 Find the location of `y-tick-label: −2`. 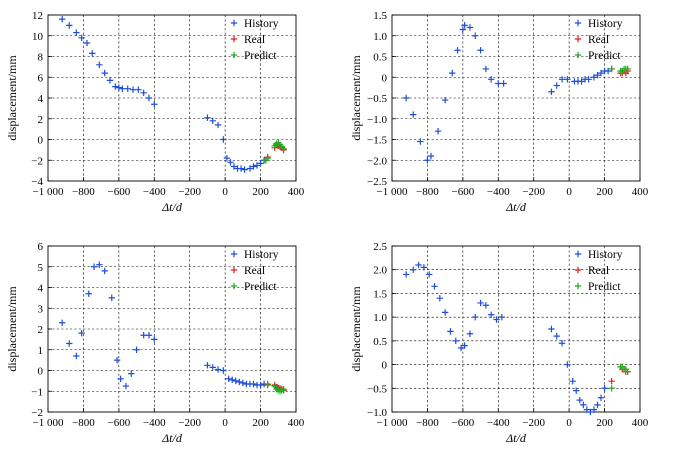

y-tick-label: −2 is located at coordinates (37, 161).